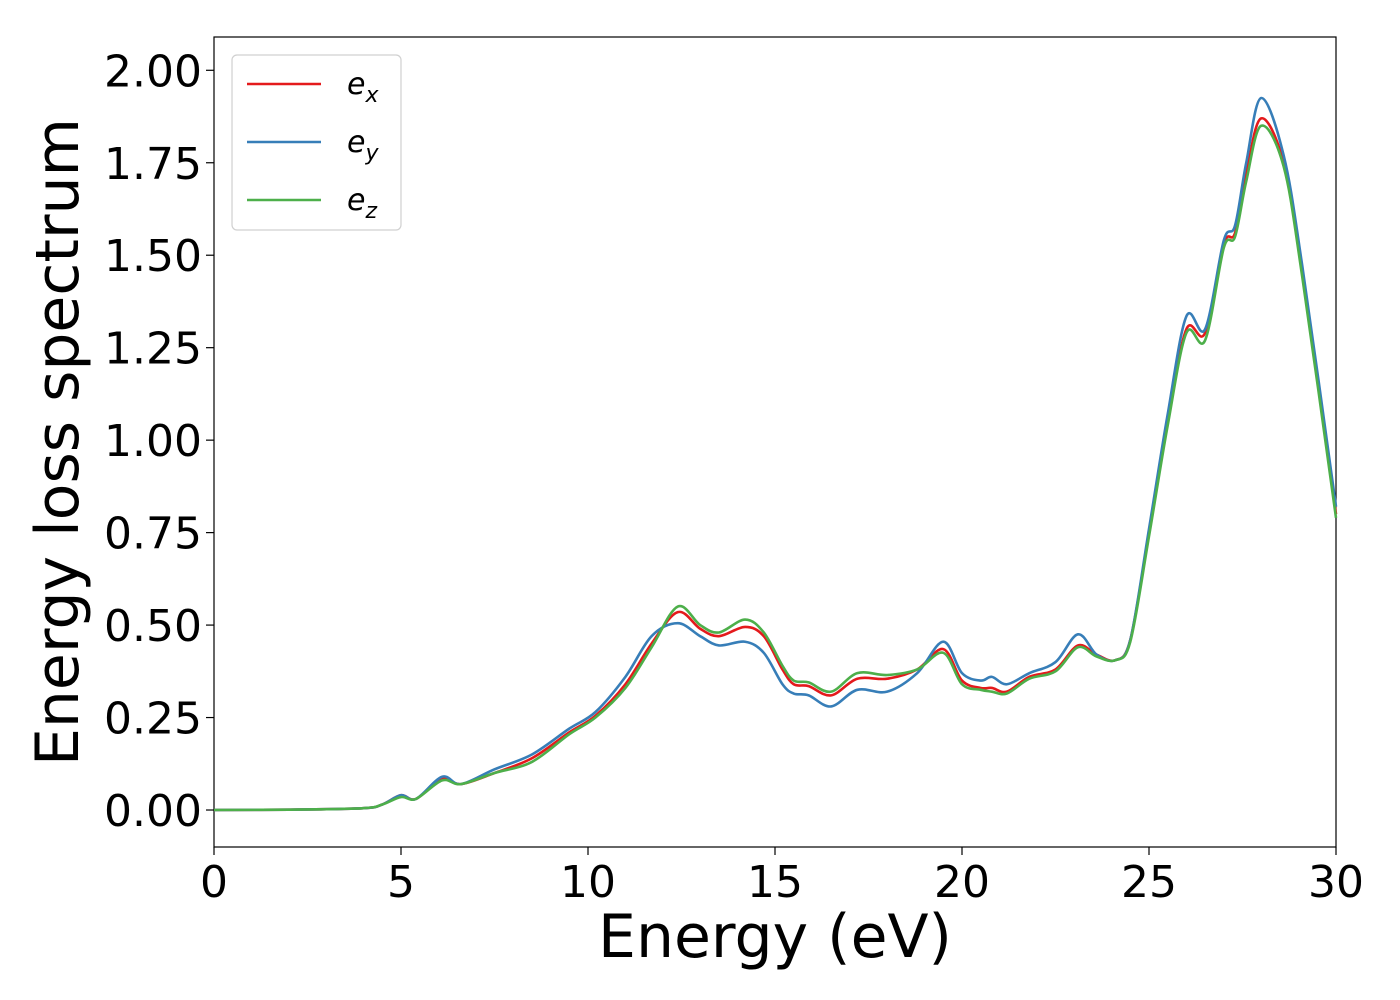 The image size is (1400, 1000). What do you see at coordinates (153, 534) in the screenshot?
I see `y-tick-label: 0.75` at bounding box center [153, 534].